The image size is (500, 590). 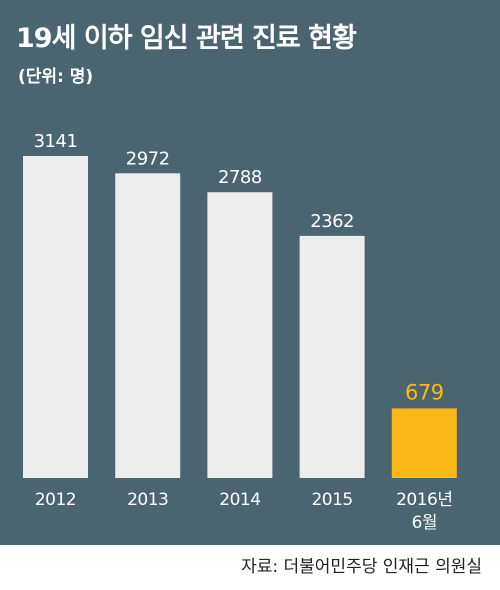 I want to click on data-label: 2362, so click(x=332, y=221).